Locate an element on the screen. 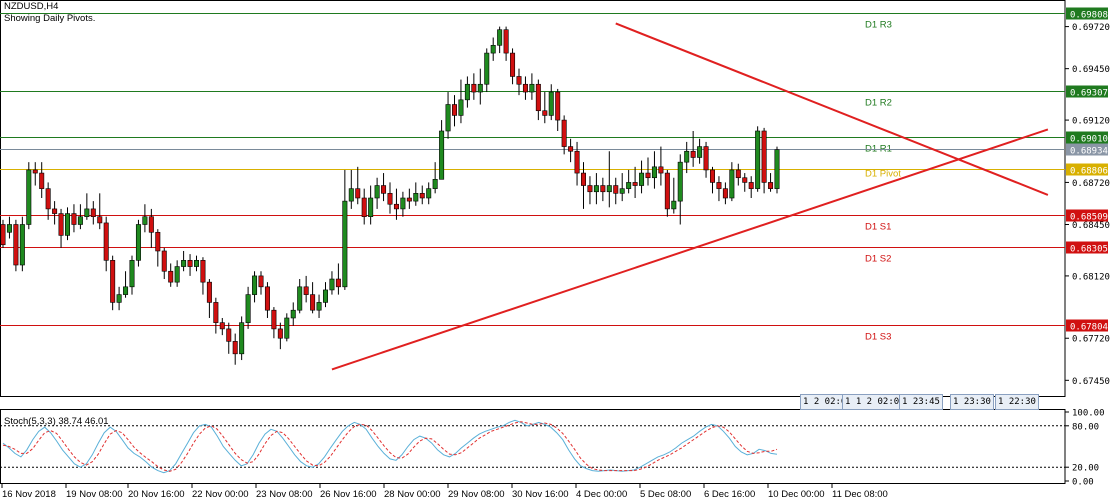 This screenshot has width=1117, height=501. pivot-tag-text-4: 0.68509 is located at coordinates (1089, 218).